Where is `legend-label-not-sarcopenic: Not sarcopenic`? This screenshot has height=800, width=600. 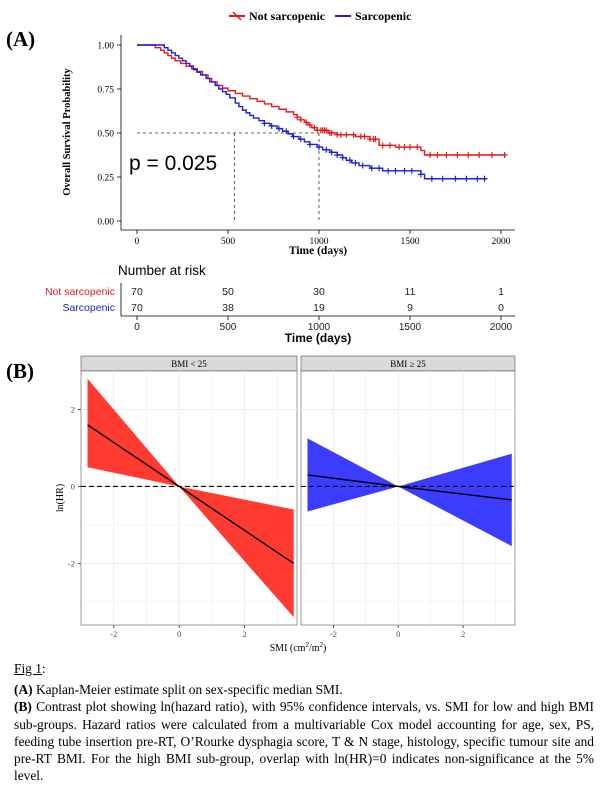 legend-label-not-sarcopenic: Not sarcopenic is located at coordinates (287, 16).